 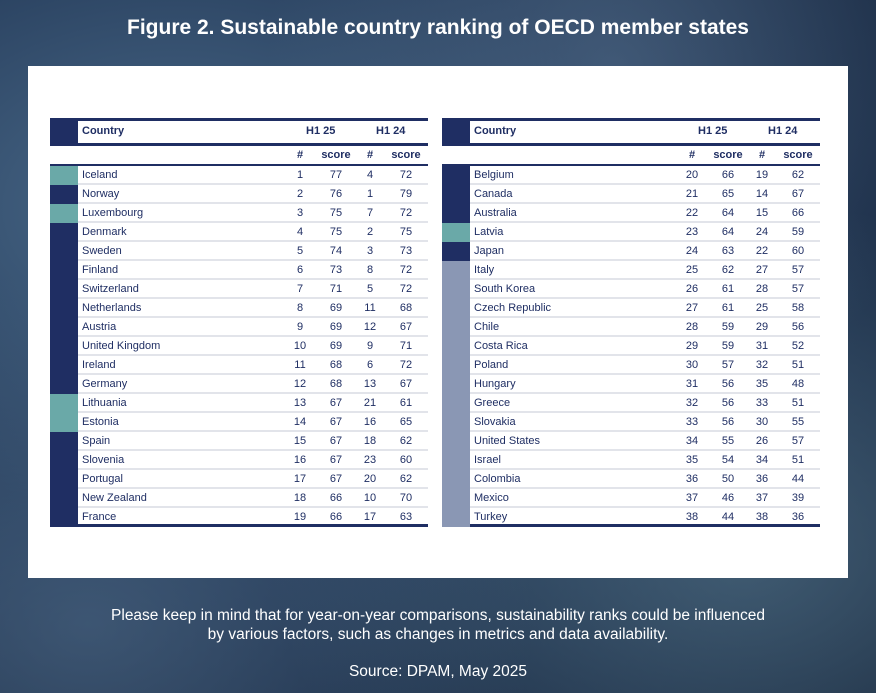 What do you see at coordinates (300, 498) in the screenshot?
I see `rank-h1-25: 18` at bounding box center [300, 498].